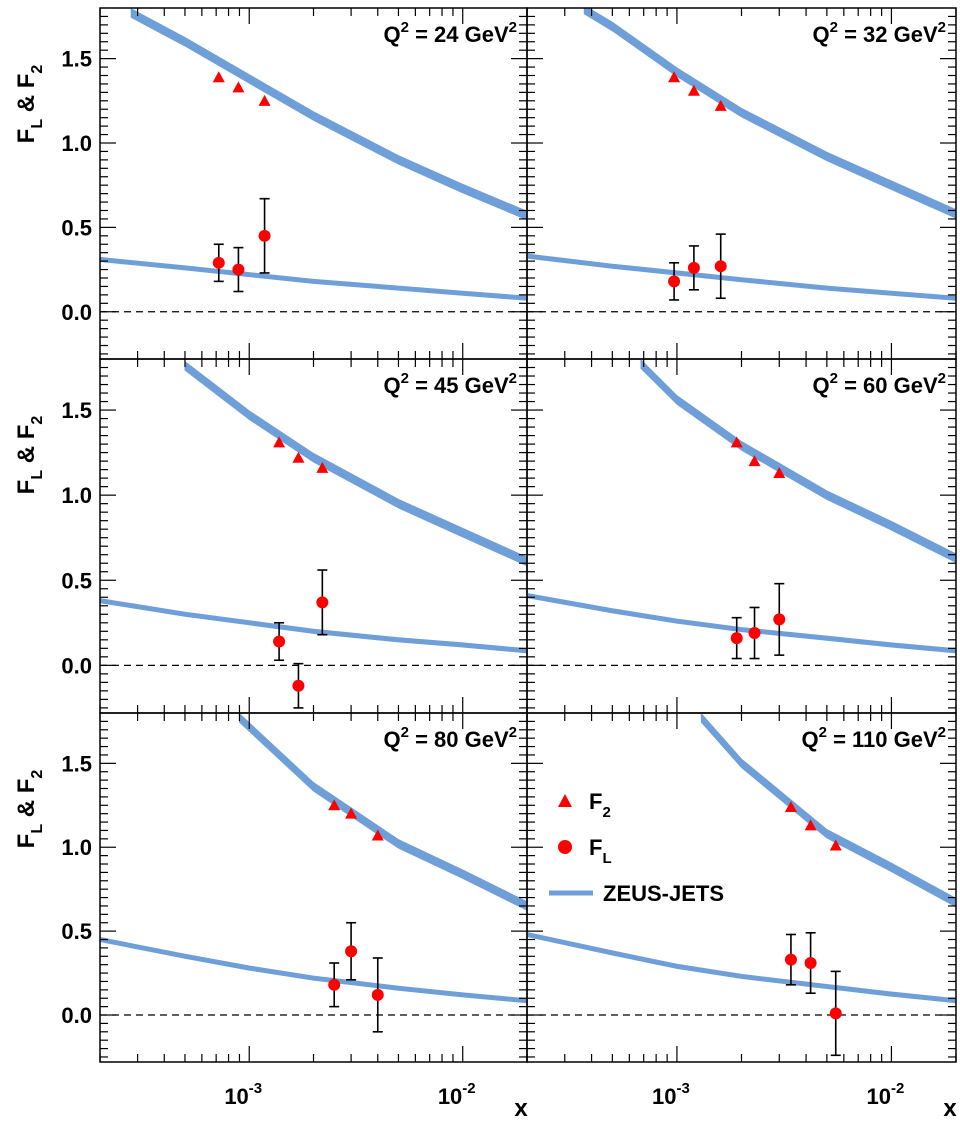 The height and width of the screenshot is (1121, 960). I want to click on legend-label: FL, so click(600, 851).